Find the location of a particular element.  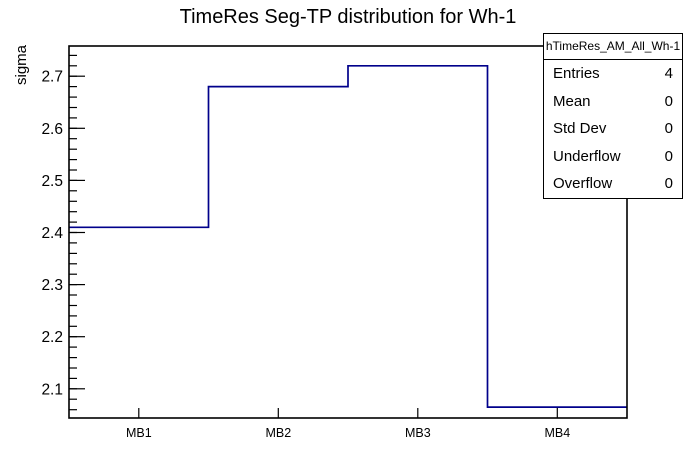

stats-row-entries: Entries 4 is located at coordinates (613, 74).